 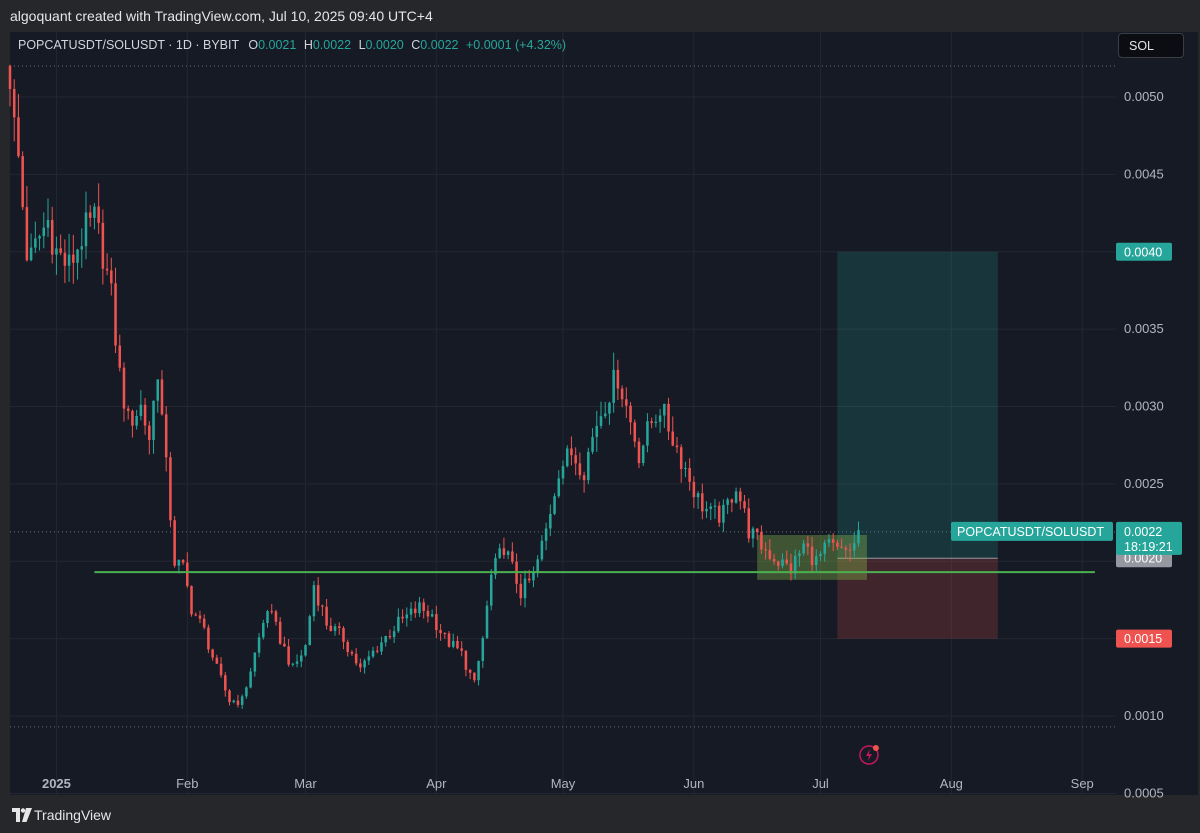 What do you see at coordinates (439, 45) in the screenshot?
I see `close-value: 0.0022` at bounding box center [439, 45].